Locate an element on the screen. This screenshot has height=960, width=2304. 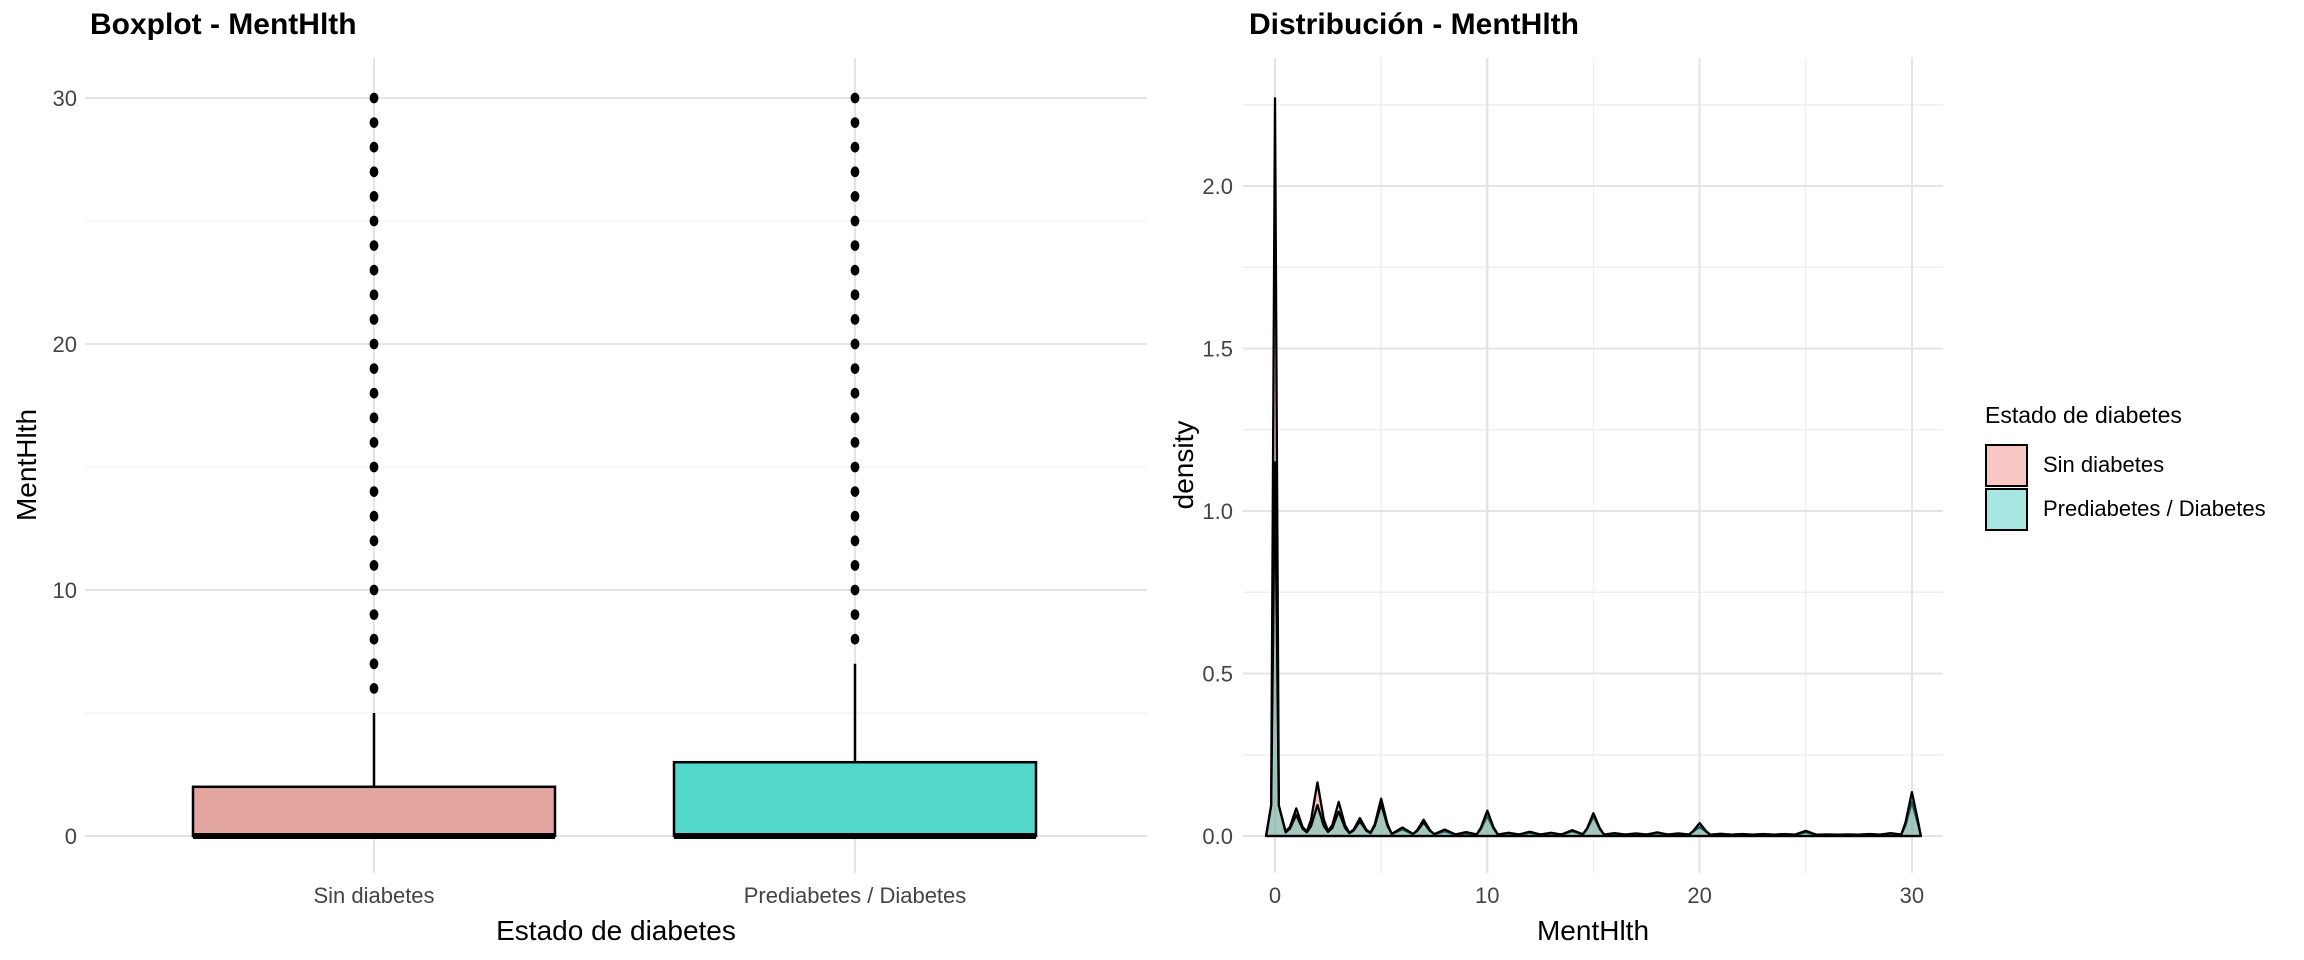
y-tick-label: 1.0 is located at coordinates (1217, 511).